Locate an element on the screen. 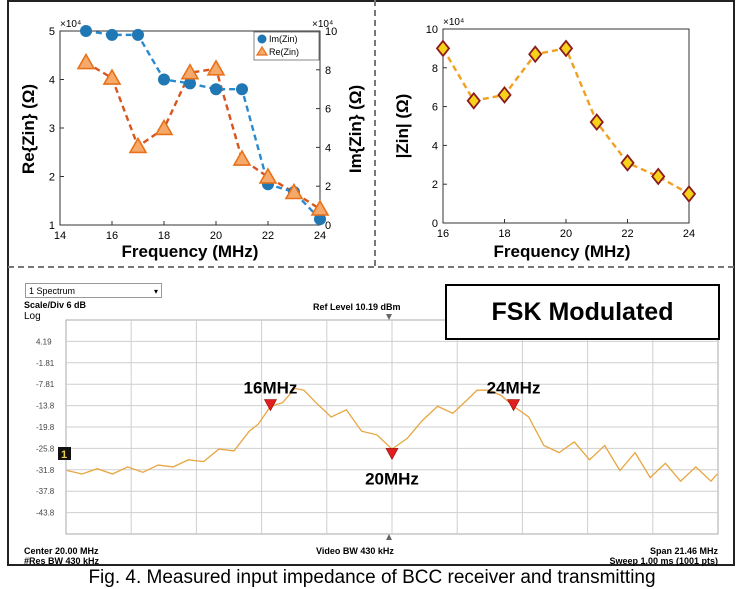  x-tick-label: 14 is located at coordinates (60, 236).